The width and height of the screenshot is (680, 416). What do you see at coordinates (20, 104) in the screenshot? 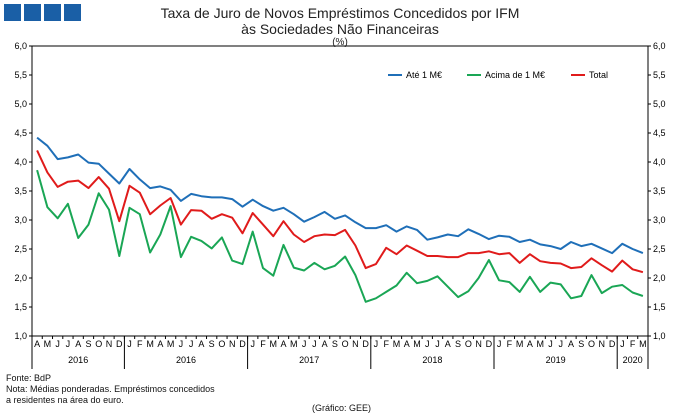
I see `y-tick-label-left: 5,0` at bounding box center [20, 104].